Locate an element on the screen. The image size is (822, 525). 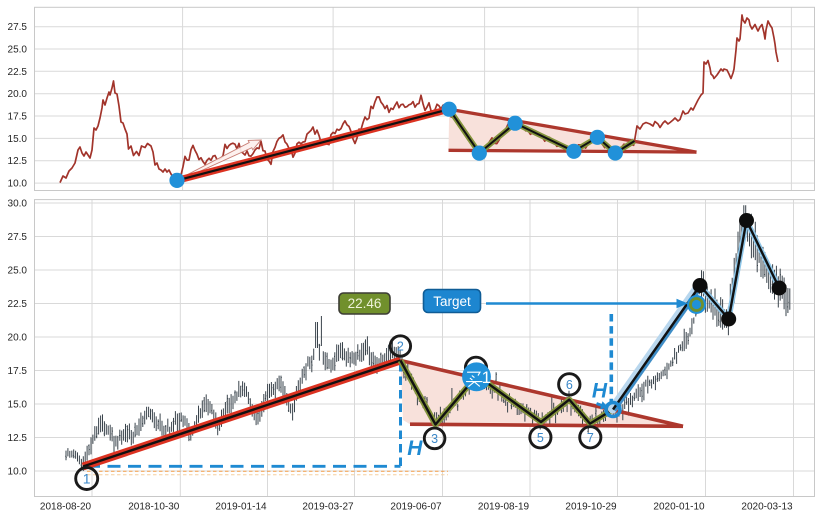
svg-text: 22.46 is located at coordinates (365, 303).